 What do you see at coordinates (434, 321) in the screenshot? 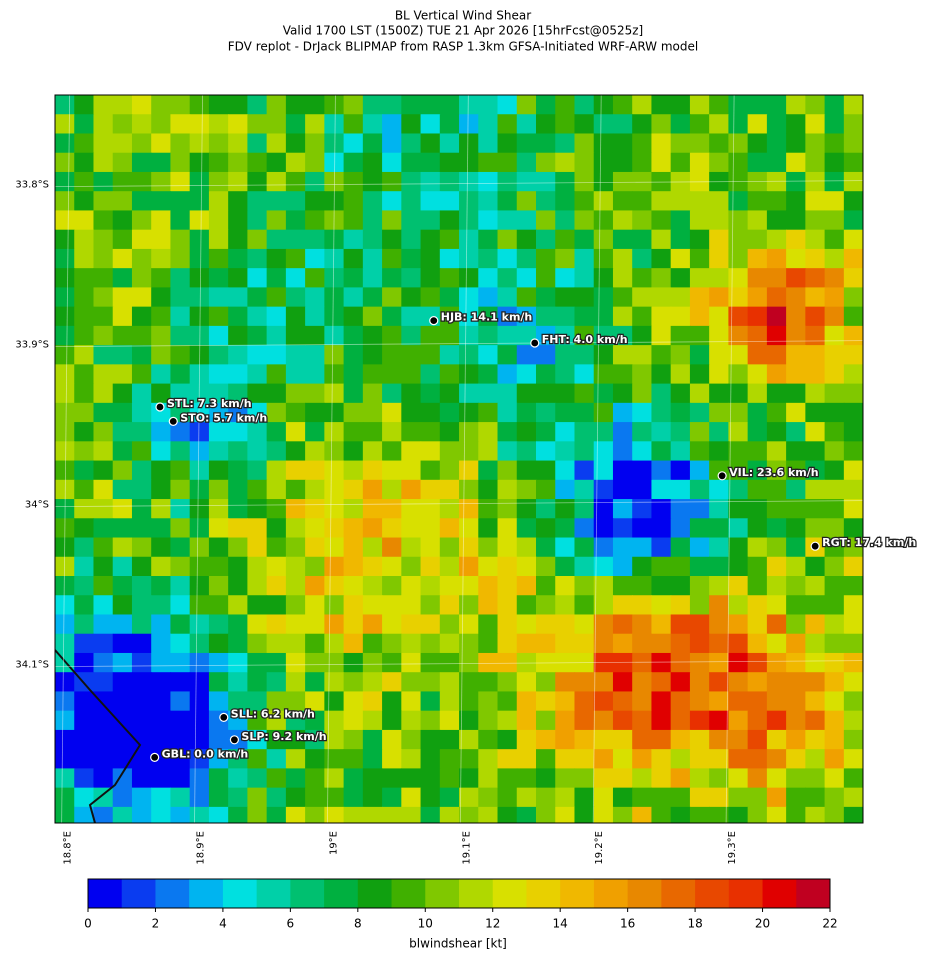
I see `station-marker` at bounding box center [434, 321].